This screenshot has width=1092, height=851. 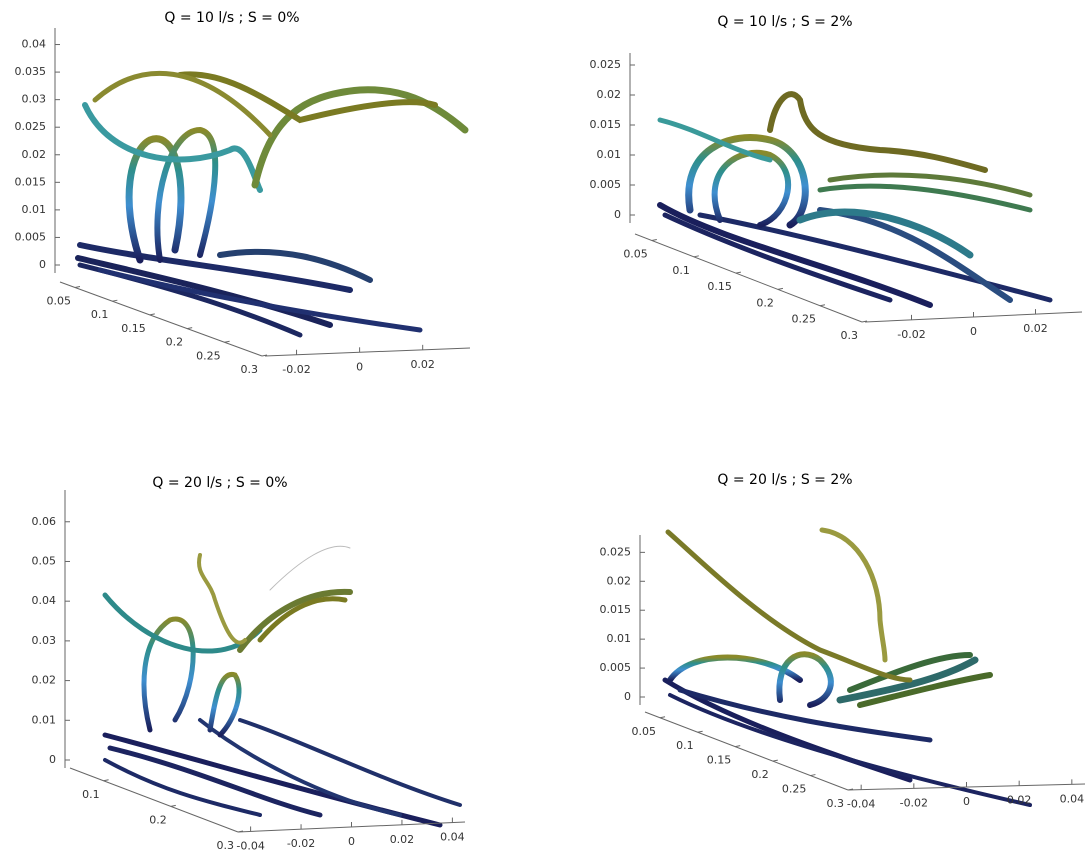 What do you see at coordinates (231, 18) in the screenshot?
I see `chart-title: Q = 10 l/s ; S = 0%` at bounding box center [231, 18].